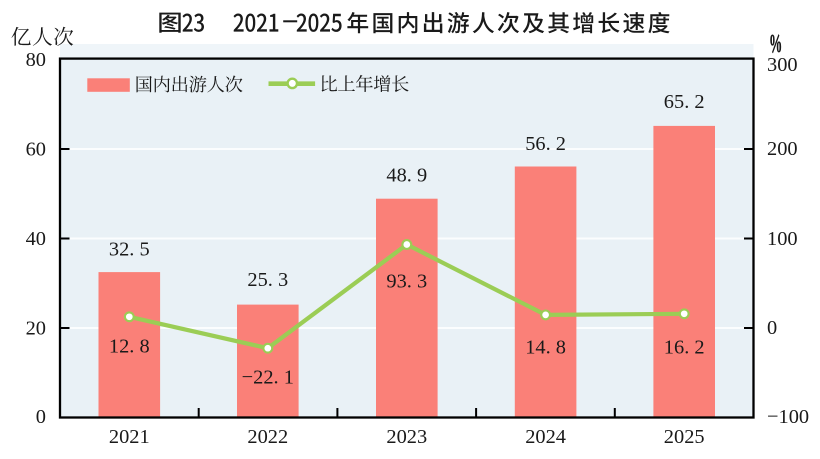  I want to click on svg-text: 2023, so click(406, 437).